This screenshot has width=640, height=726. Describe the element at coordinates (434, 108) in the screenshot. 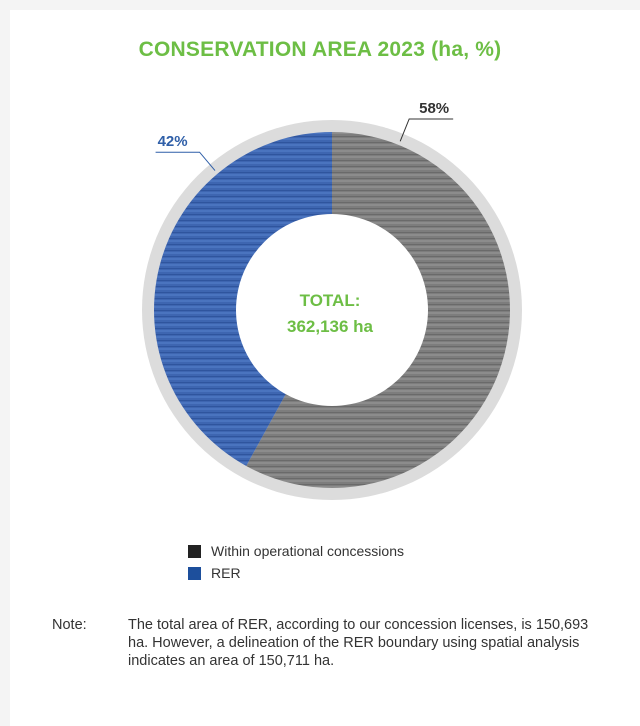

I see `data-label-concessions: 58%` at that location.